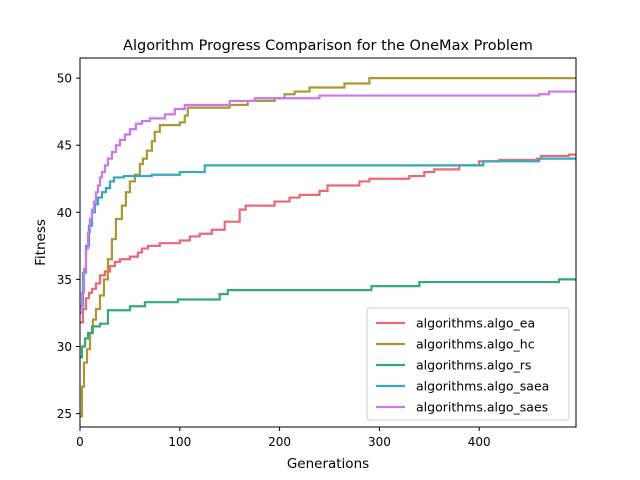  Describe the element at coordinates (64, 280) in the screenshot. I see `y-tick-label-2: 35` at that location.